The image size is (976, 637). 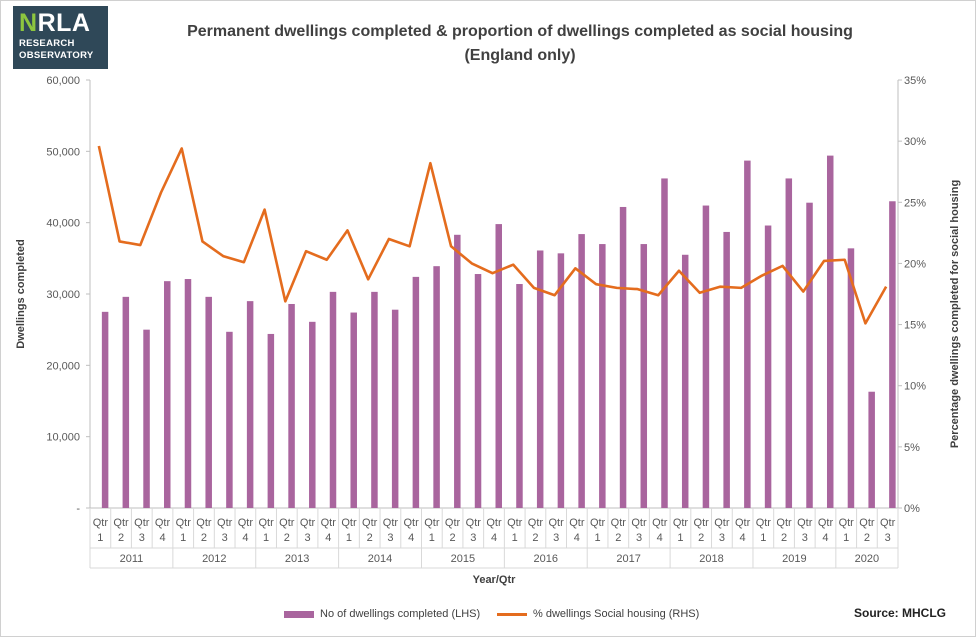 I want to click on legend-bars: No of dwellings completed (LHS), so click(x=382, y=614).